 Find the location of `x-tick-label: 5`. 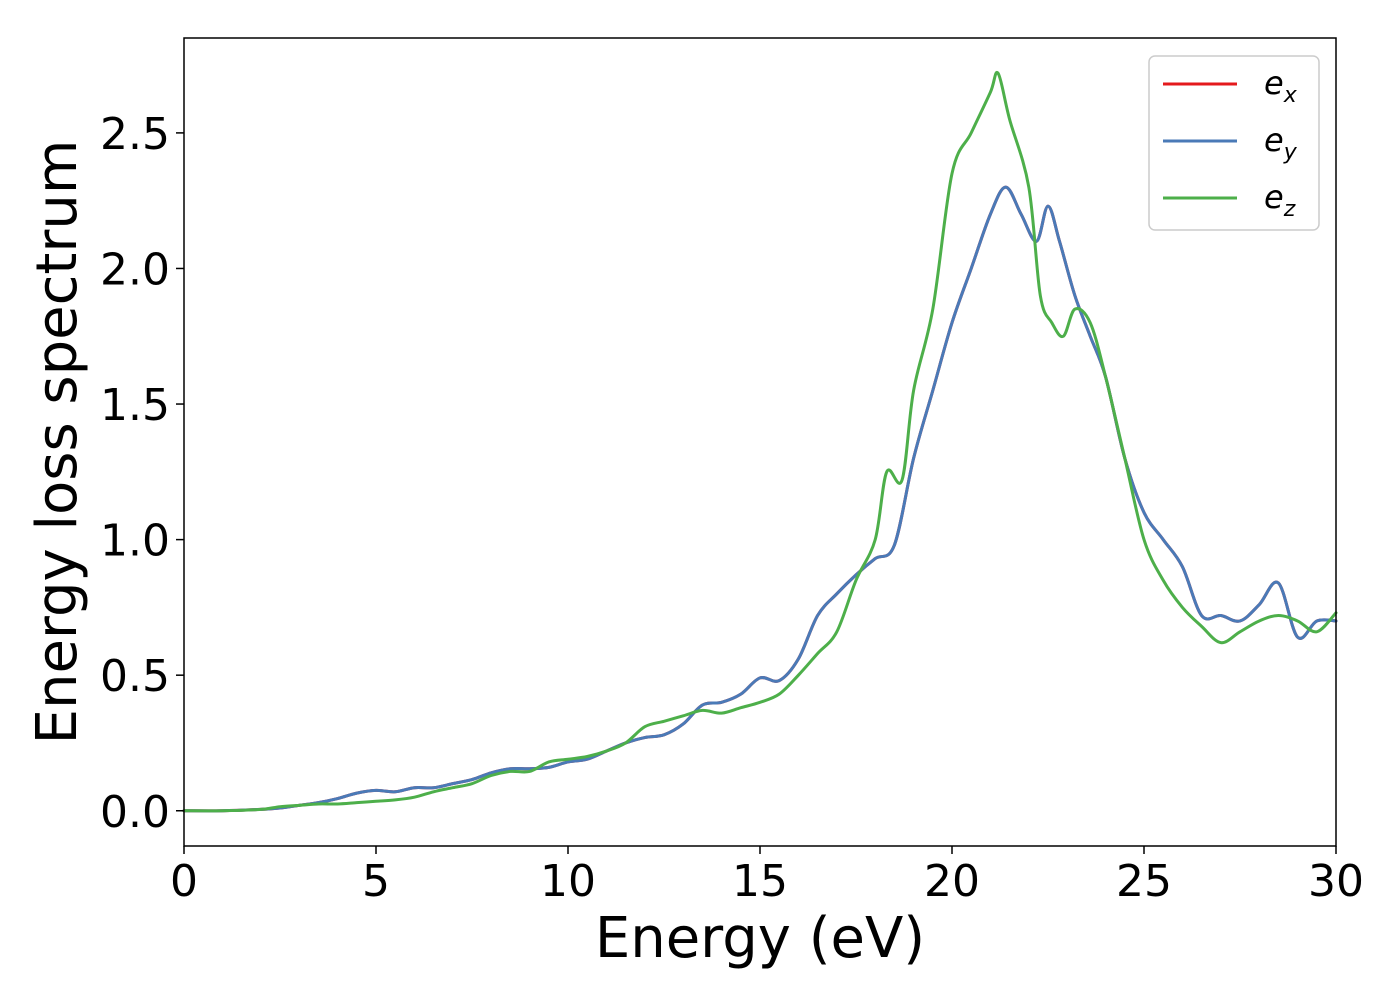

x-tick-label: 5 is located at coordinates (376, 881).